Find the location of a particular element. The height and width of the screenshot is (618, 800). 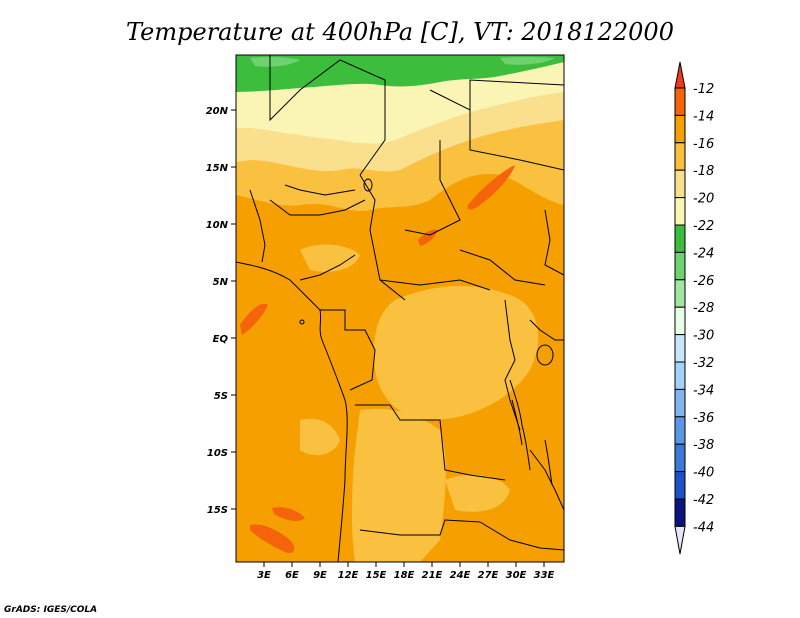

lon-label-24e: 24E is located at coordinates (460, 575).